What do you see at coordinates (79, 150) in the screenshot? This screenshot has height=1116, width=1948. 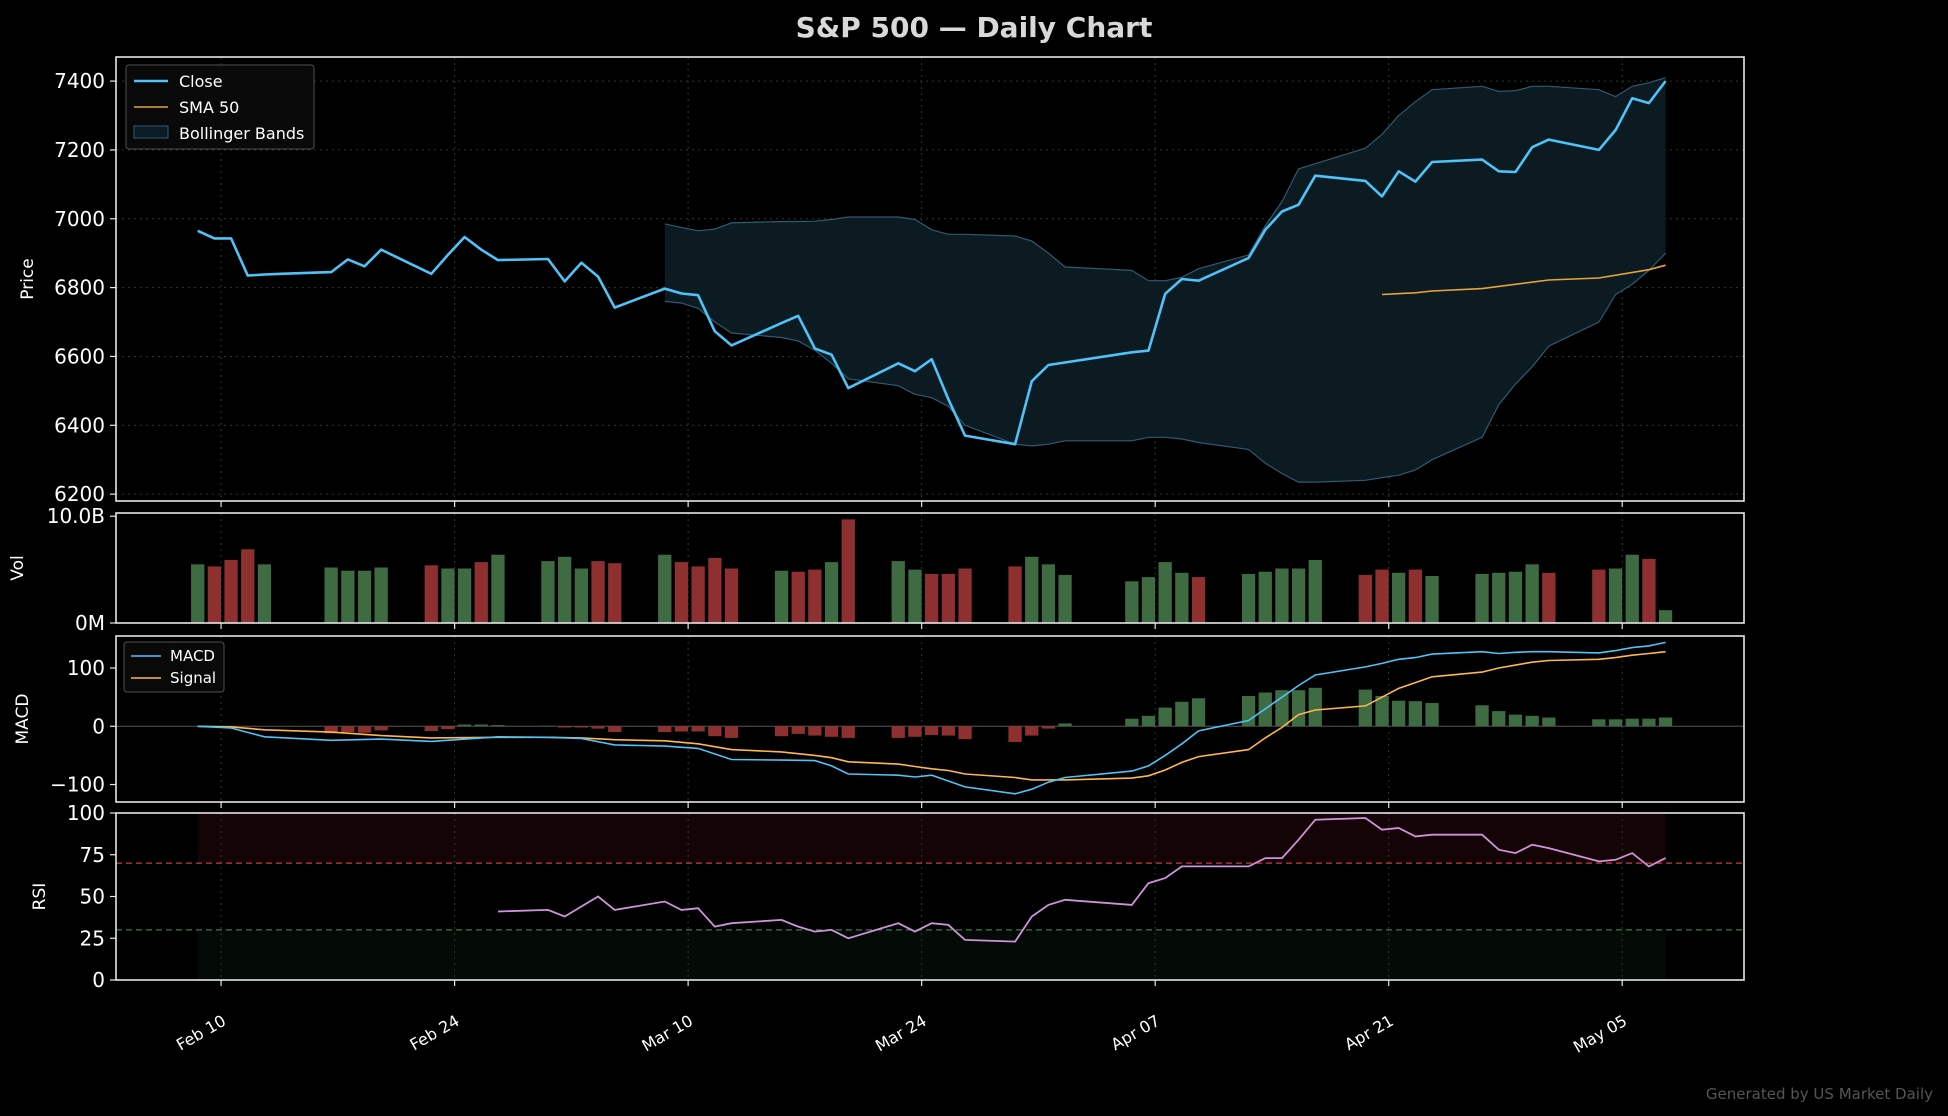 I see `y-tick-label: 7200` at bounding box center [79, 150].